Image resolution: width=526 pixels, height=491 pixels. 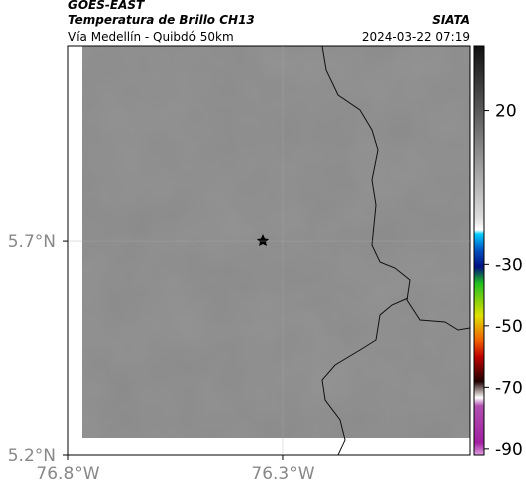 I want to click on x-tick-label: 76.8°W, so click(x=67, y=474).